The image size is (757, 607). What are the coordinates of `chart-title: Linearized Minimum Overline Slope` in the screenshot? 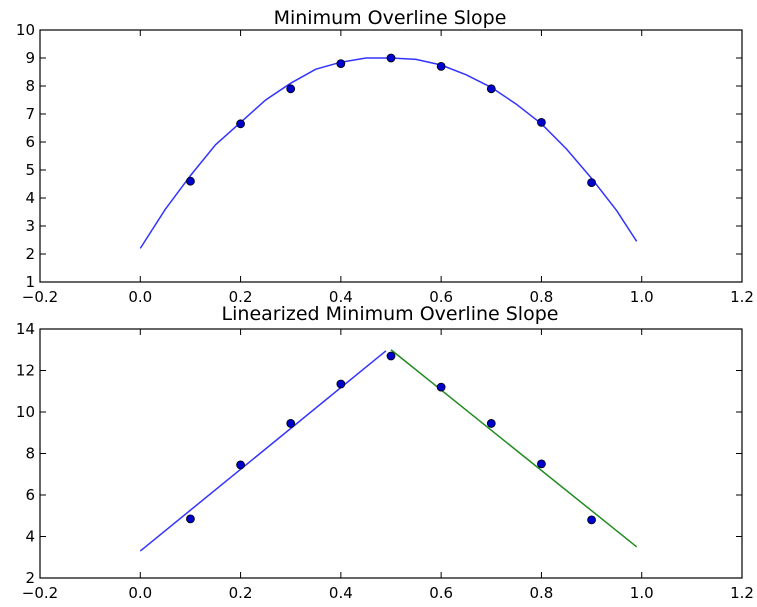 It's located at (390, 314).